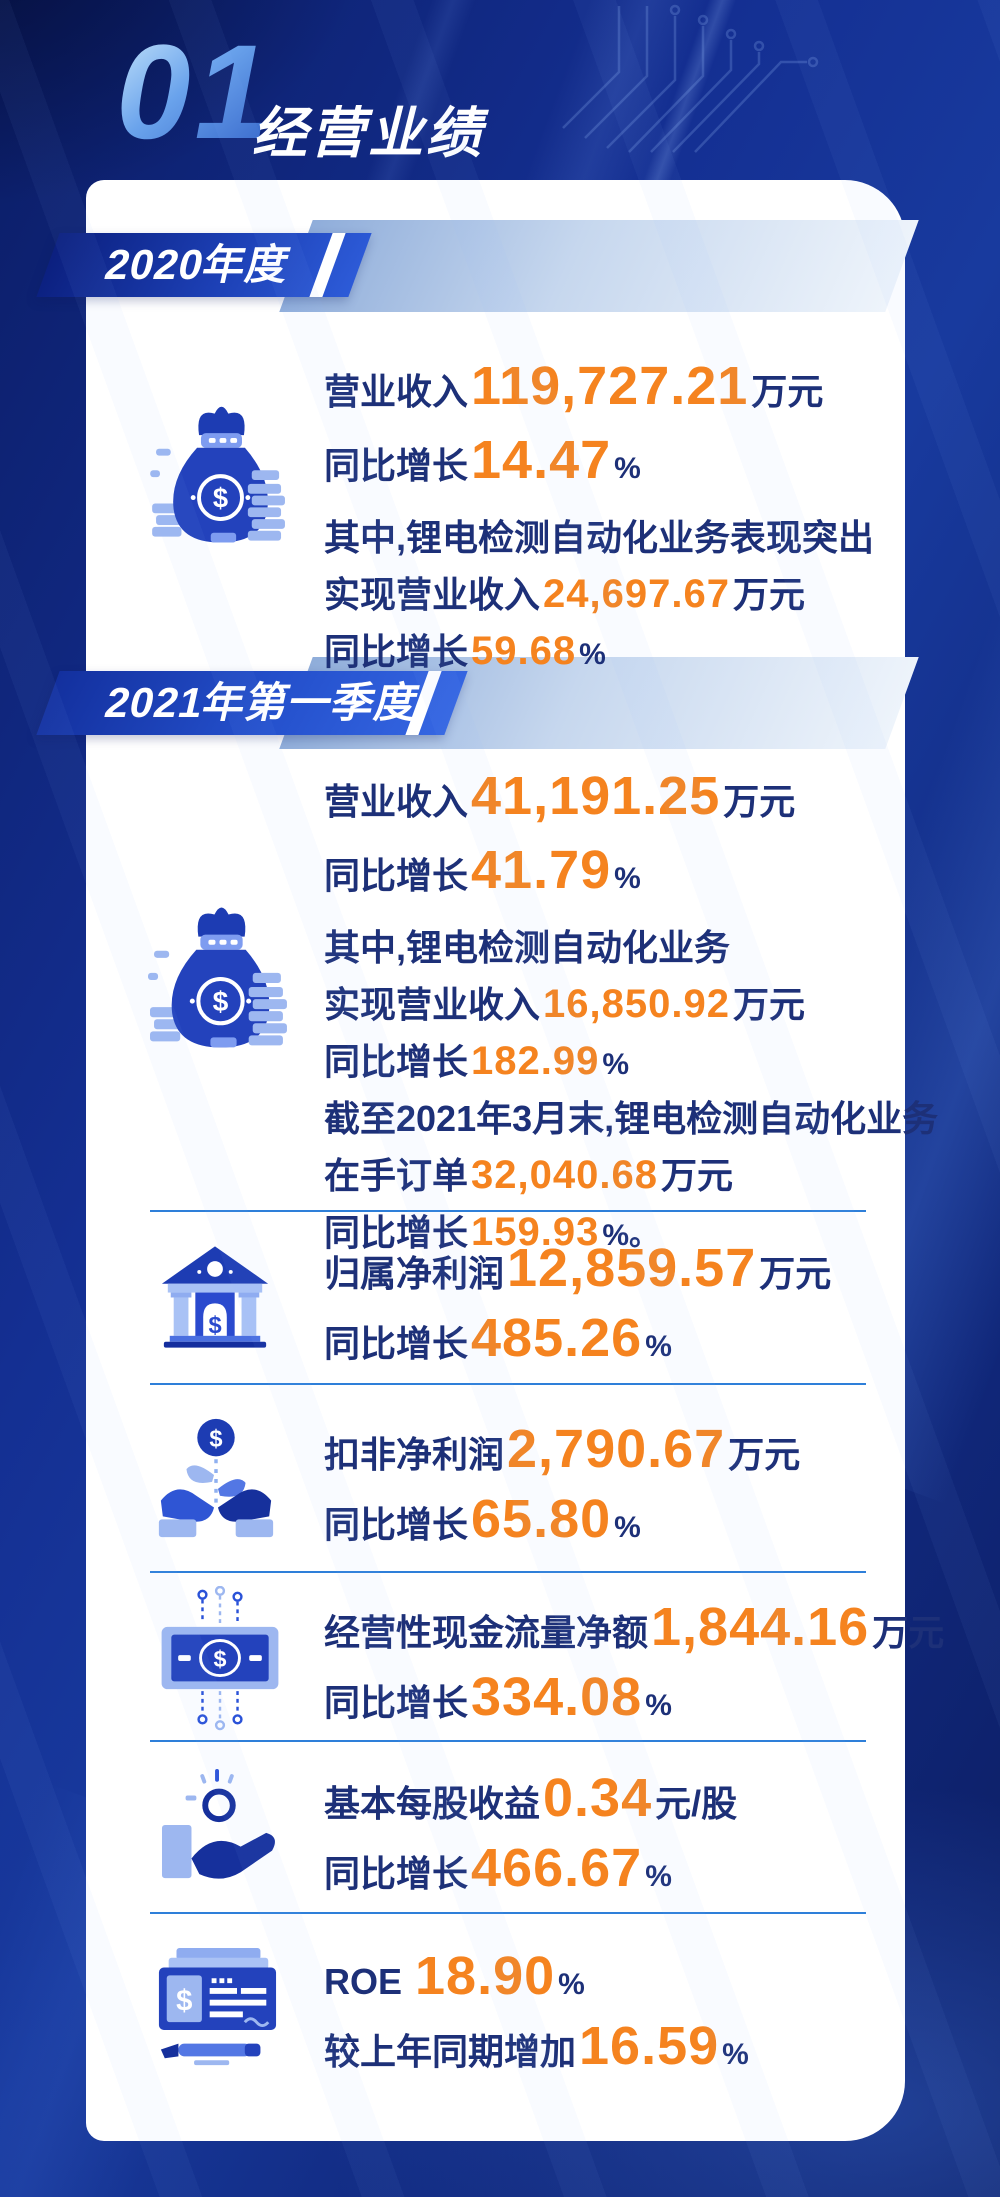  Describe the element at coordinates (217, 2009) in the screenshot. I see `cheque-pen-icon: $` at that location.